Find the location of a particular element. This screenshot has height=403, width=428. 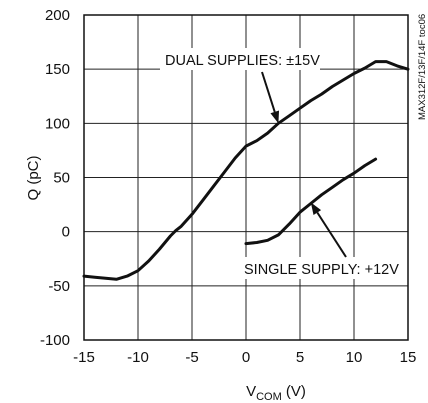

x-axis-label: VCOM (V) is located at coordinates (276, 393).